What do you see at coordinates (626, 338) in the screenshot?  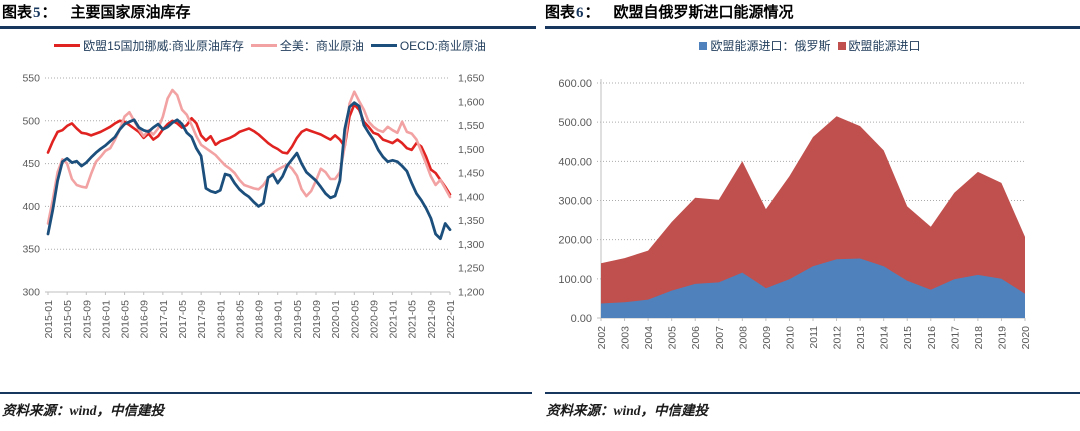 I see `svg-text: 2003` at bounding box center [626, 338].